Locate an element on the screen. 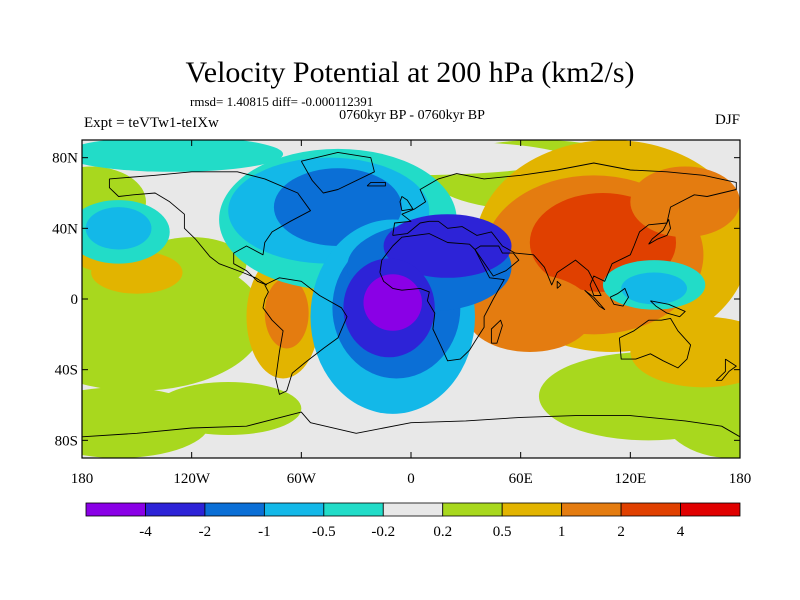 This screenshot has width=800, height=600. experiment-label: Expt = teVTw1-teIXw is located at coordinates (151, 123).